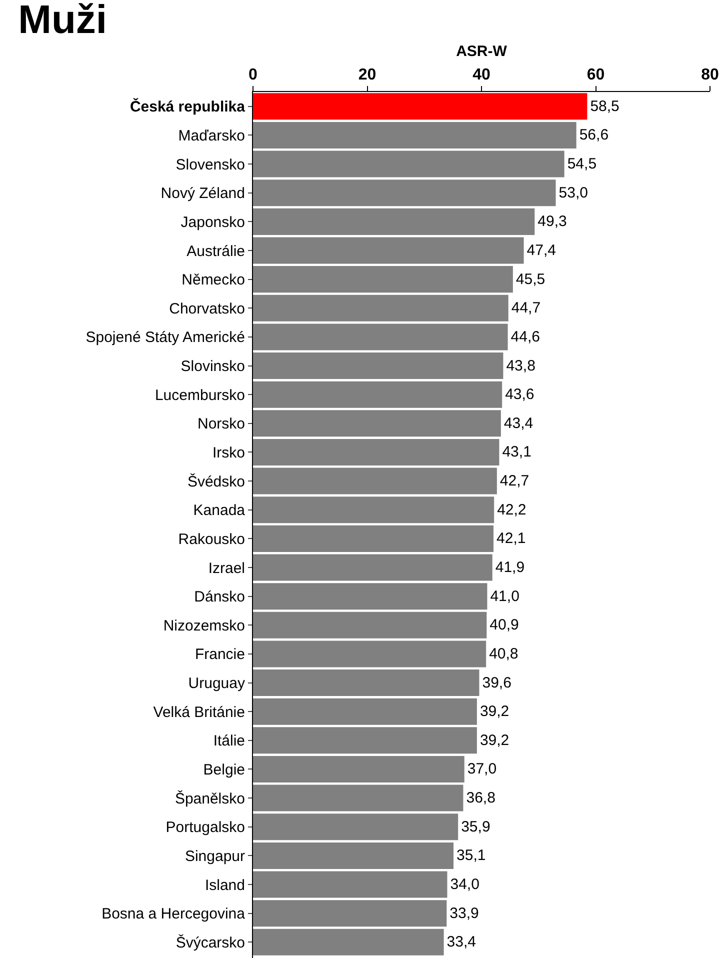  What do you see at coordinates (221, 424) in the screenshot?
I see `y-tick-label: Norsko` at bounding box center [221, 424].